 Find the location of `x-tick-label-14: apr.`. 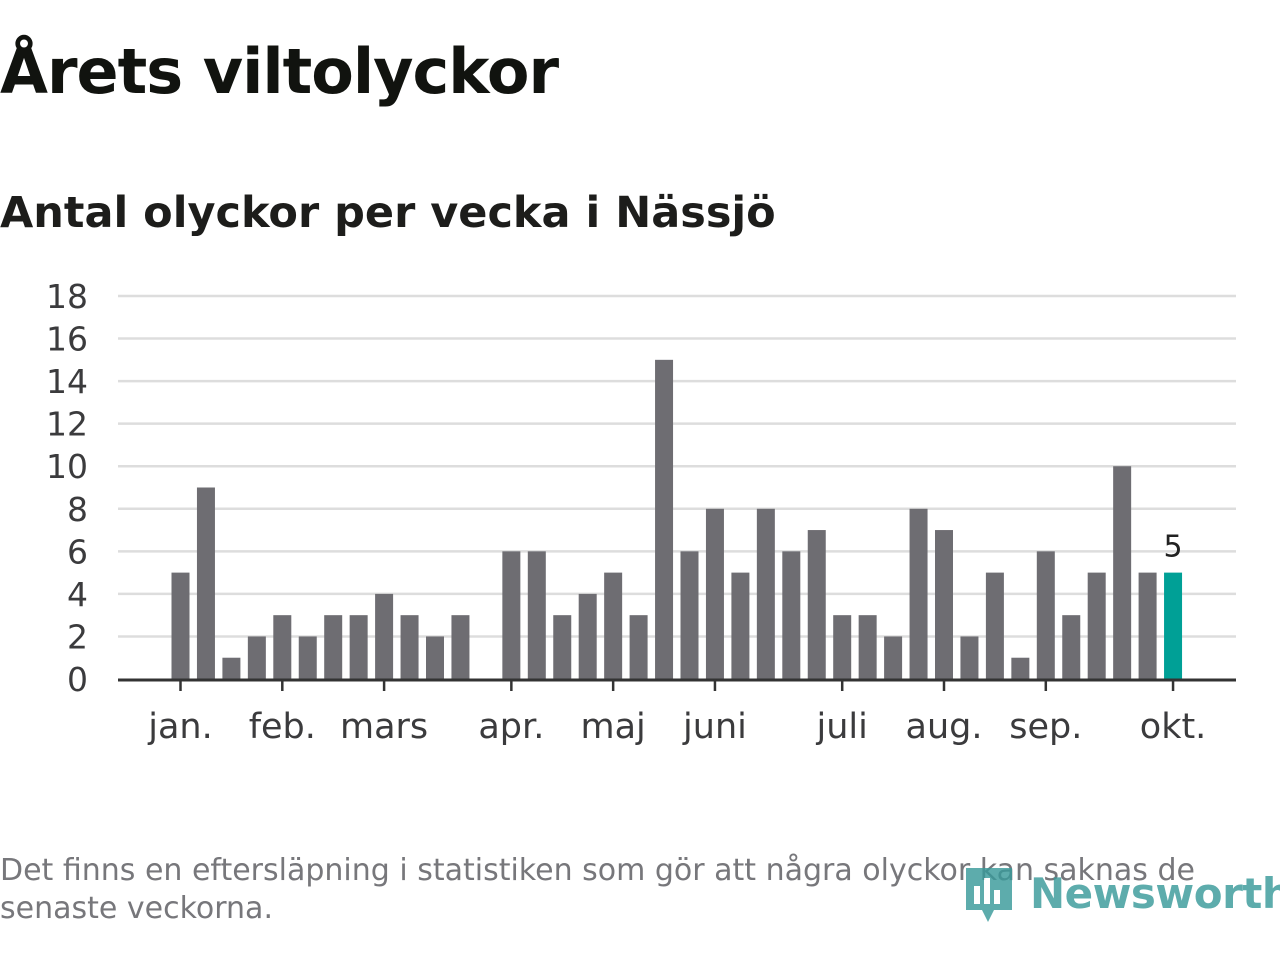

x-tick-label-14: apr. is located at coordinates (511, 727).